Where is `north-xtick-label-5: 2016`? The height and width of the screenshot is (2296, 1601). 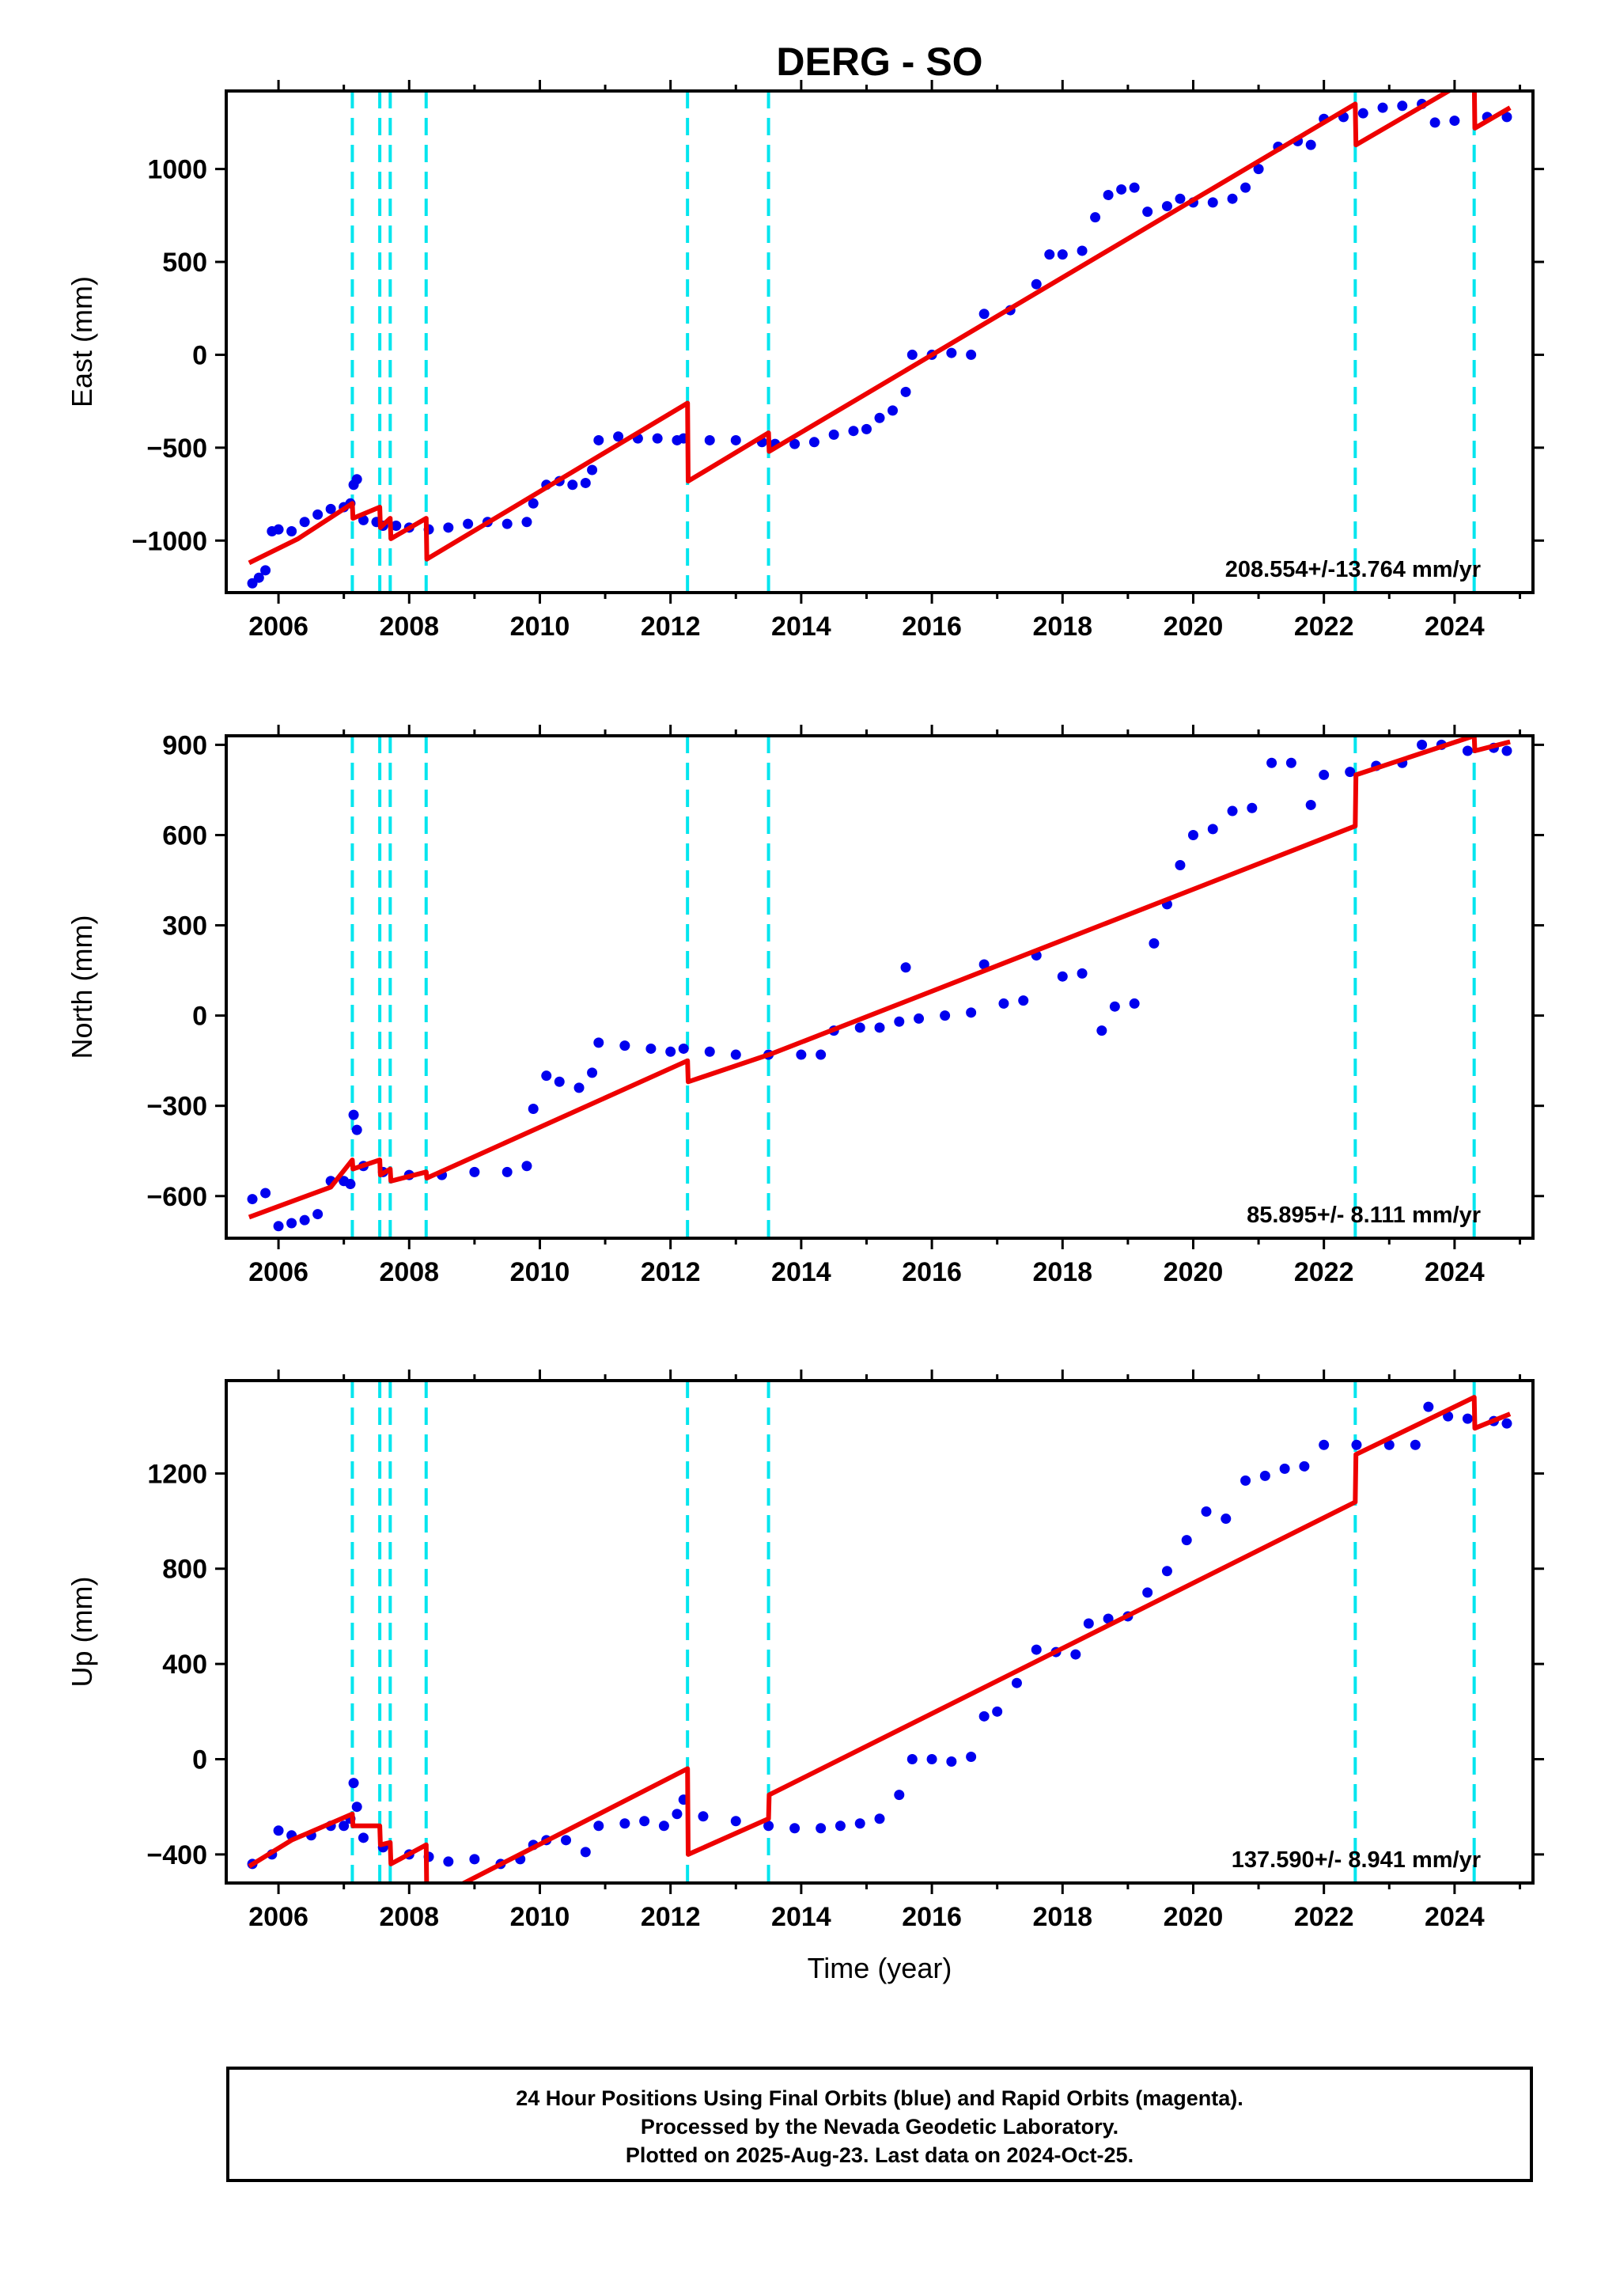 north-xtick-label-5: 2016 is located at coordinates (932, 1272).